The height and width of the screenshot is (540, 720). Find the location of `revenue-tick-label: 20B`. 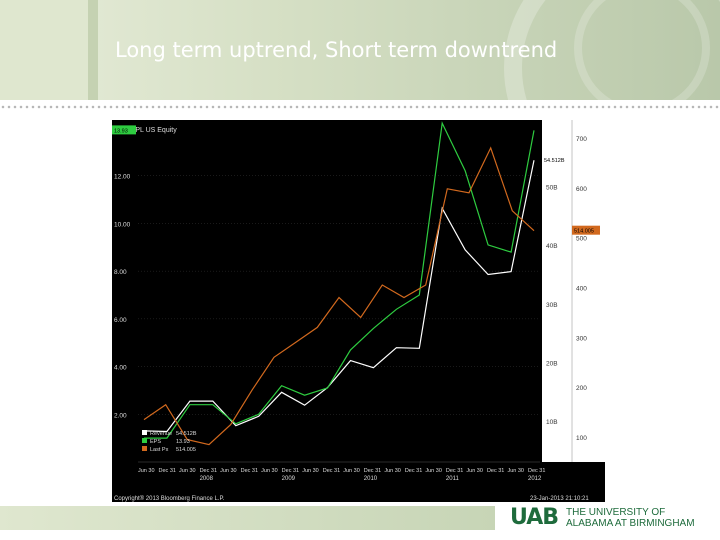

revenue-tick-label: 20B is located at coordinates (552, 363).